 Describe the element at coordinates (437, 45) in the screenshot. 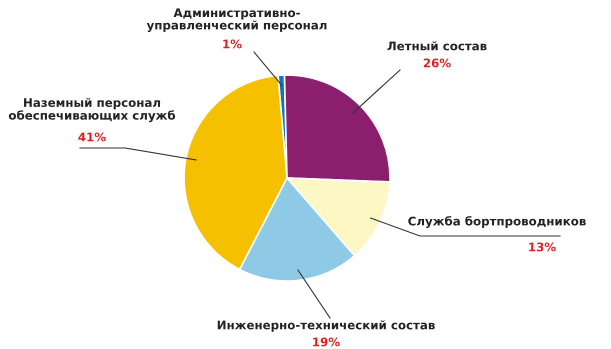

I see `slice-label: Летный состав` at that location.